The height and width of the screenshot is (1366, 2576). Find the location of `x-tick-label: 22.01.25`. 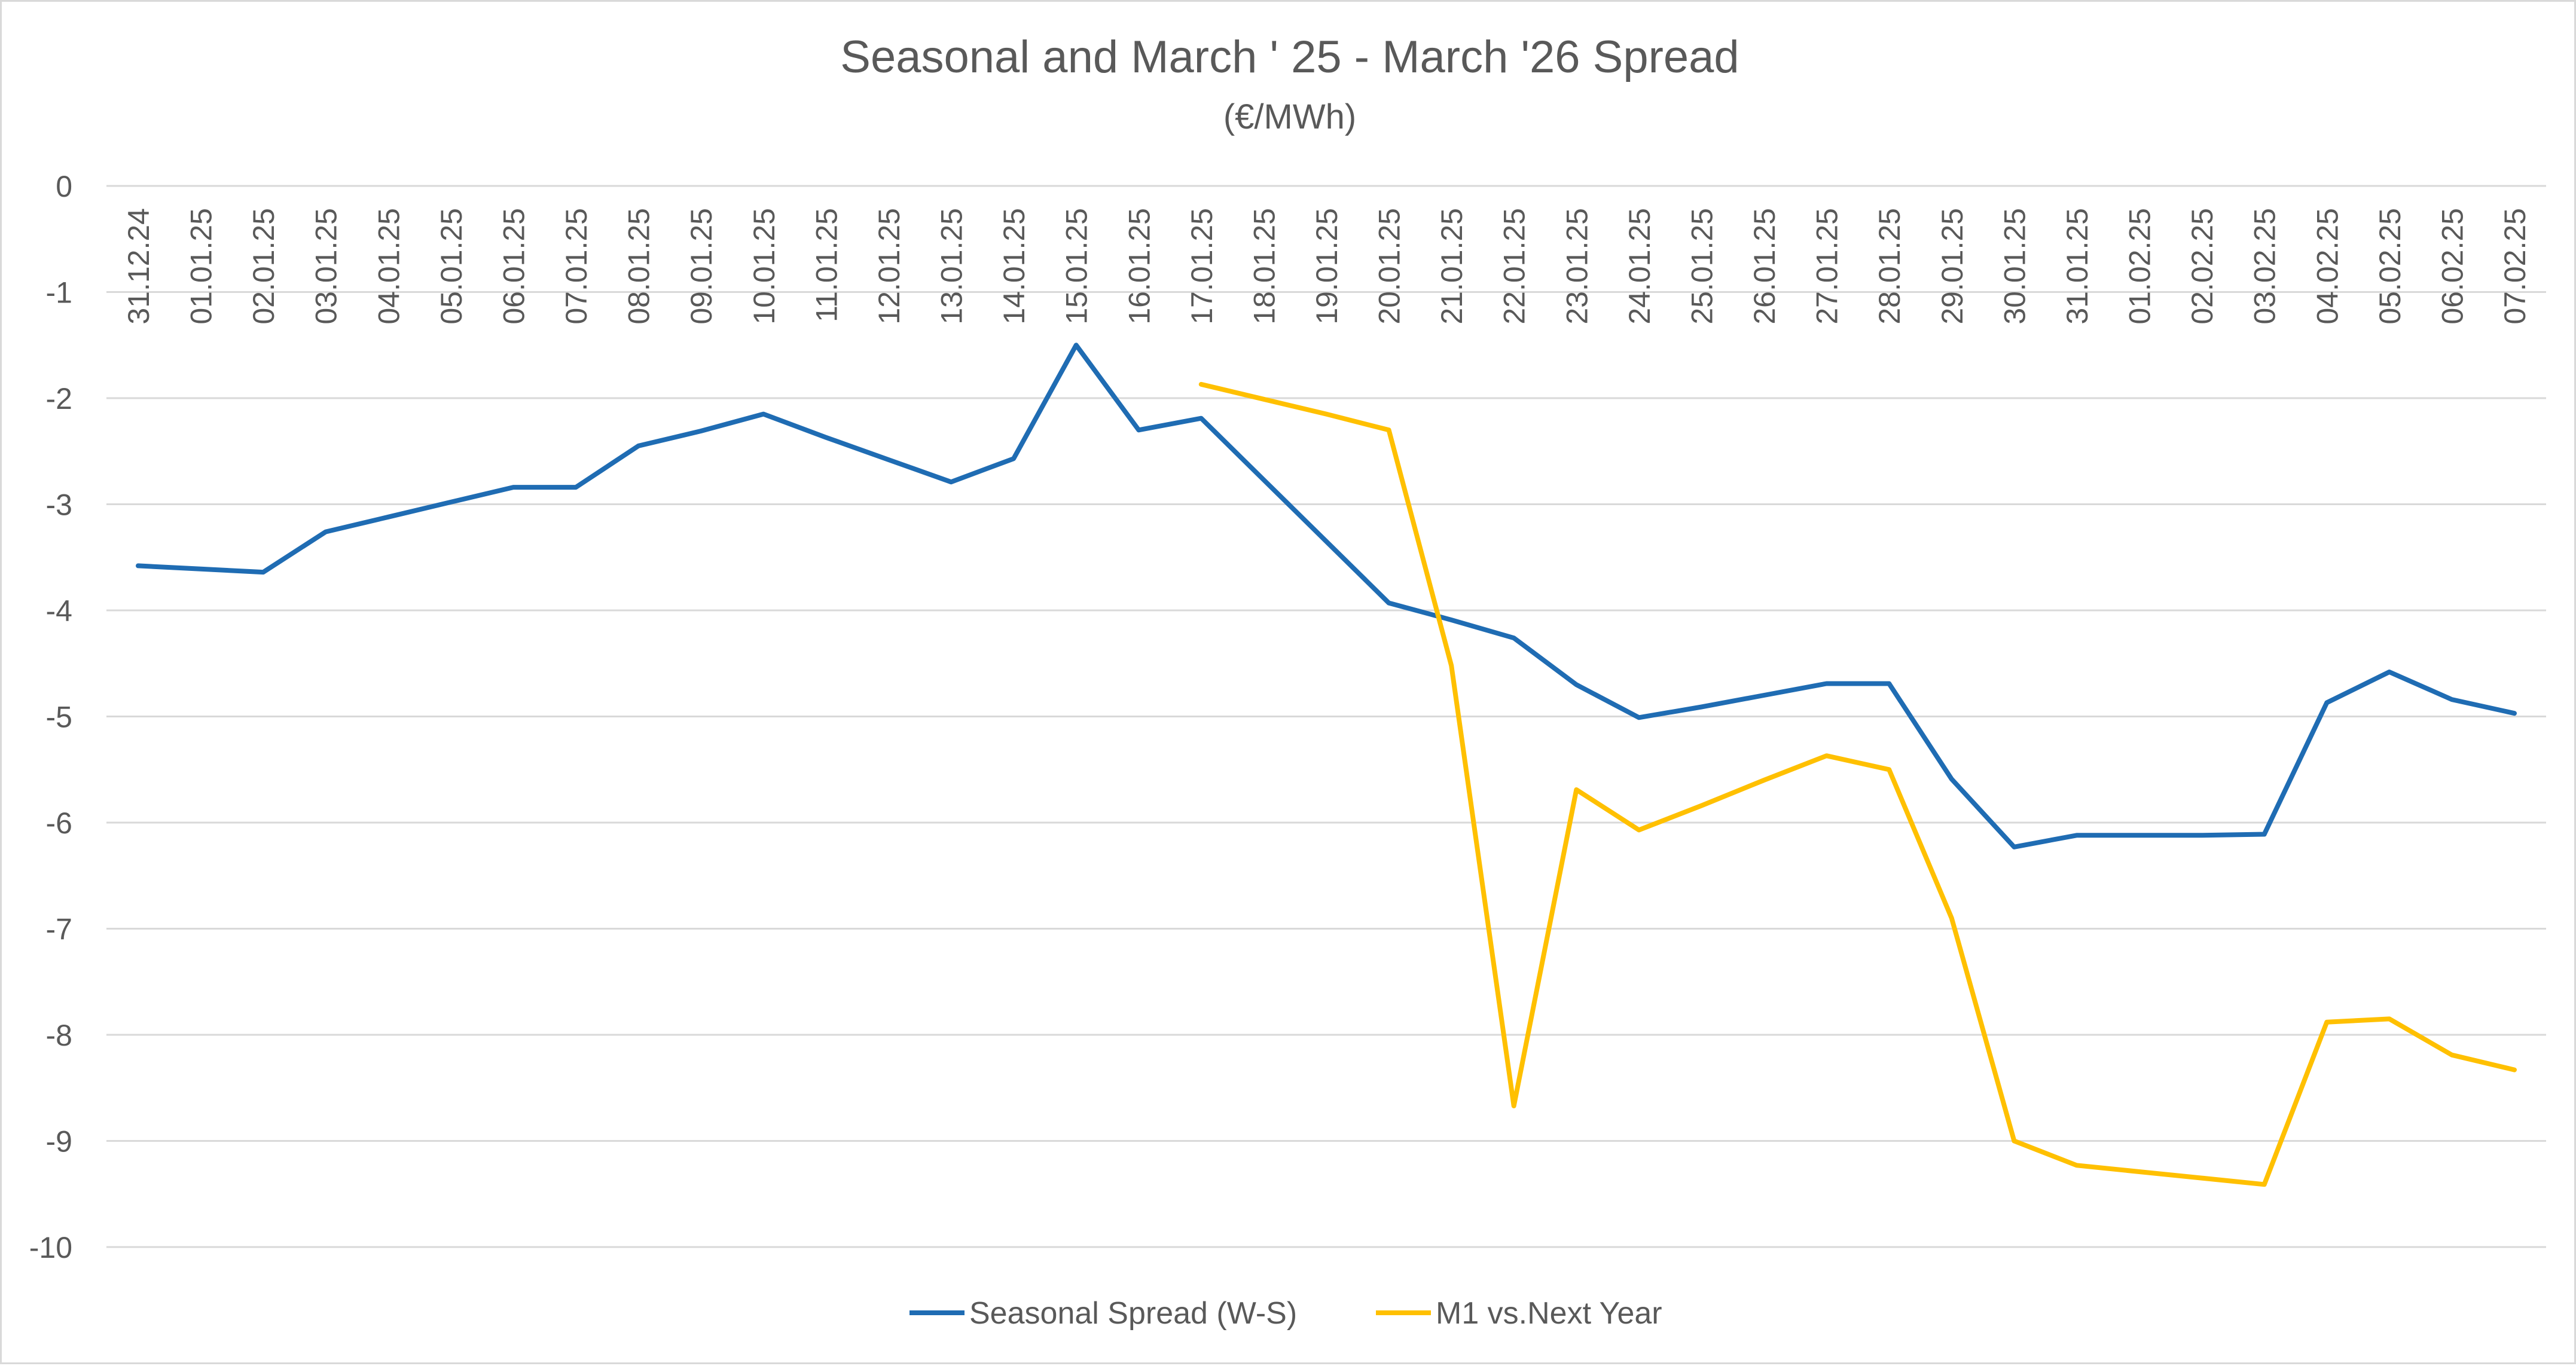

x-tick-label: 22.01.25 is located at coordinates (1514, 266).